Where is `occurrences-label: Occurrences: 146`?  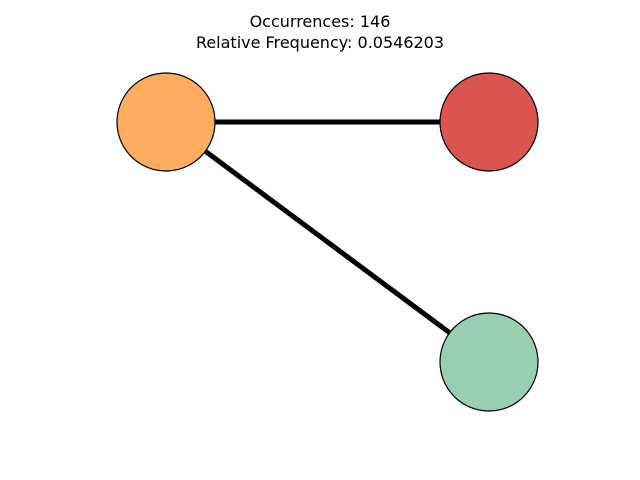 occurrences-label: Occurrences: 146 is located at coordinates (320, 21).